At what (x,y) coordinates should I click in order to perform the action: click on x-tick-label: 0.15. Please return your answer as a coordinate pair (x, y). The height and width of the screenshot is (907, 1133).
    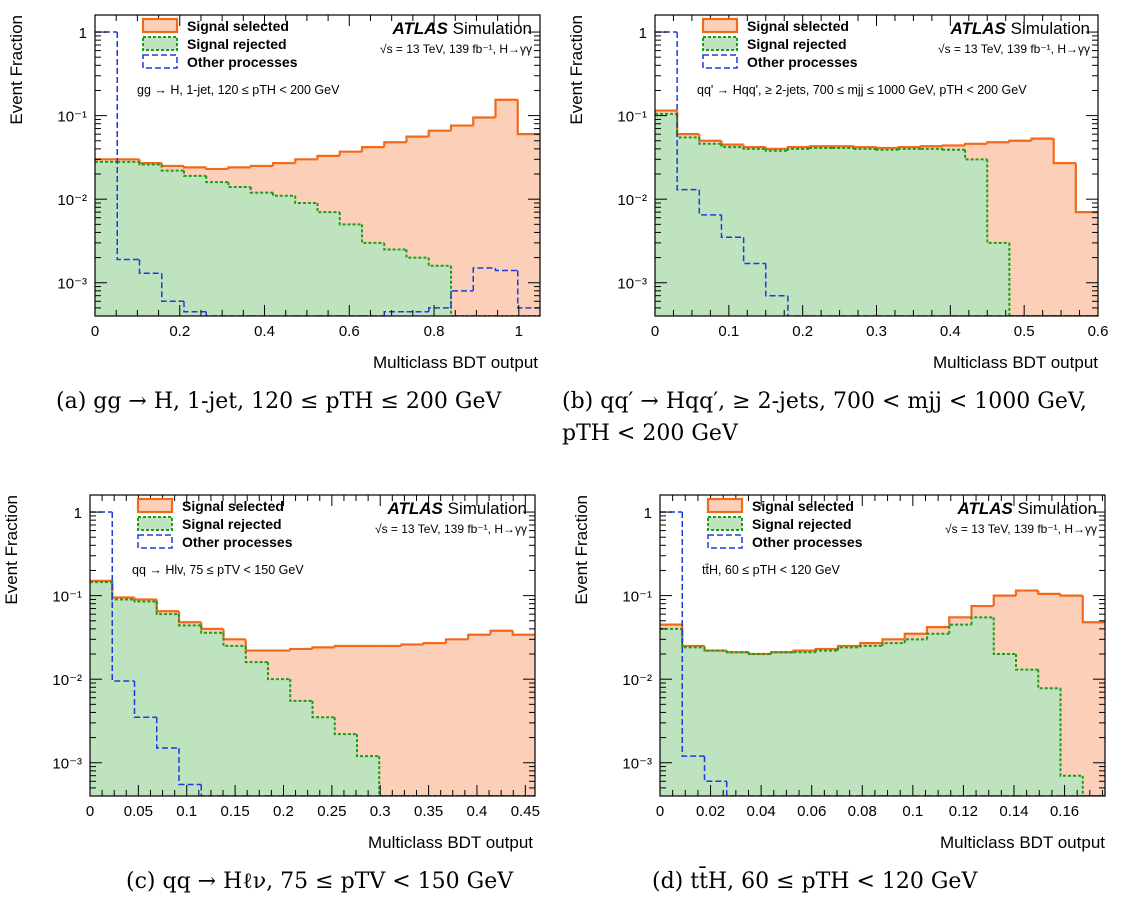
    Looking at the image, I should click on (235, 811).